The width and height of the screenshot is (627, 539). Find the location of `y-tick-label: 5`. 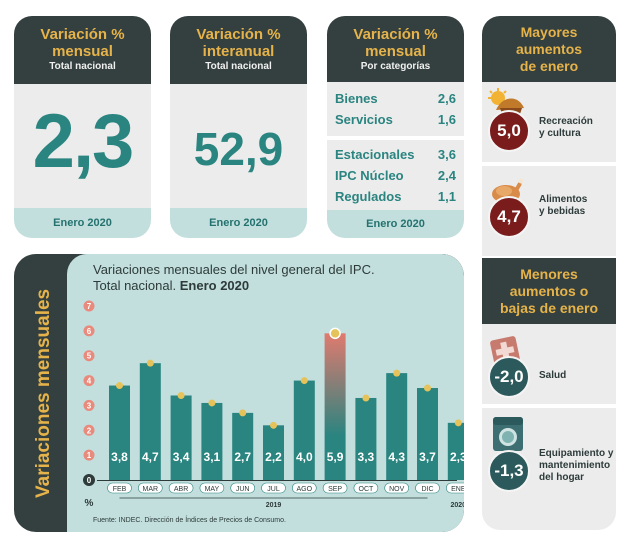

y-tick-label: 5 is located at coordinates (89, 356).